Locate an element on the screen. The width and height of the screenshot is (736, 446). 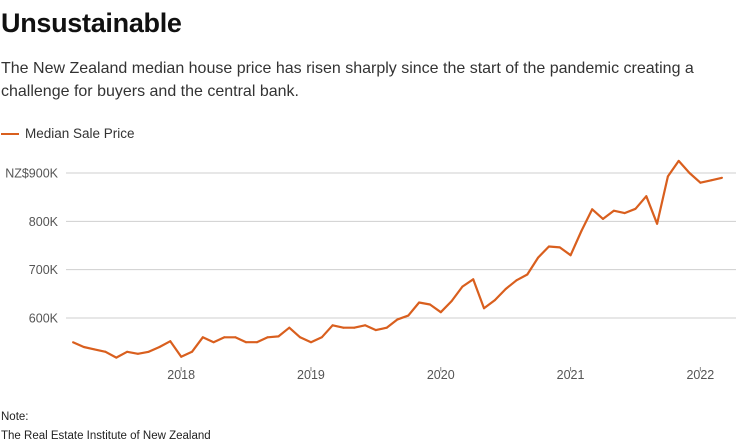
x-tick-label: 2019 is located at coordinates (311, 375).